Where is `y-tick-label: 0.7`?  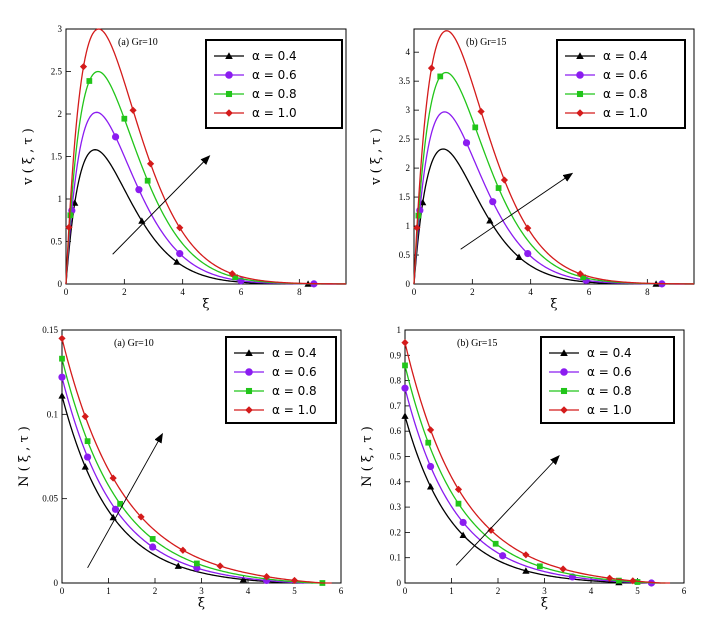 y-tick-label: 0.7 is located at coordinates (396, 406).